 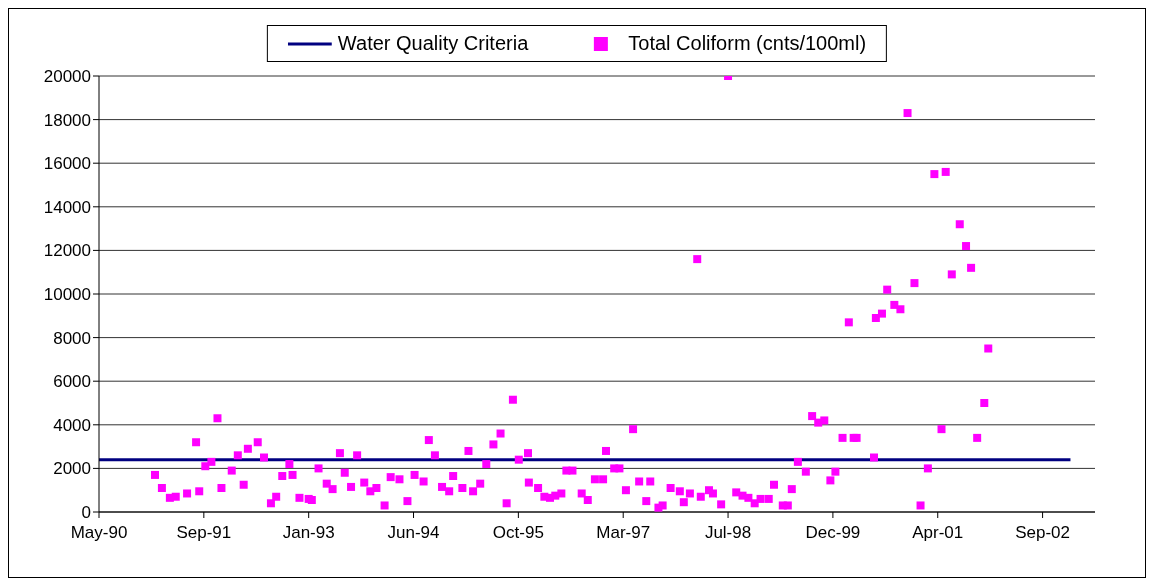 I want to click on x-tick-label: Sep-91, so click(x=204, y=533).